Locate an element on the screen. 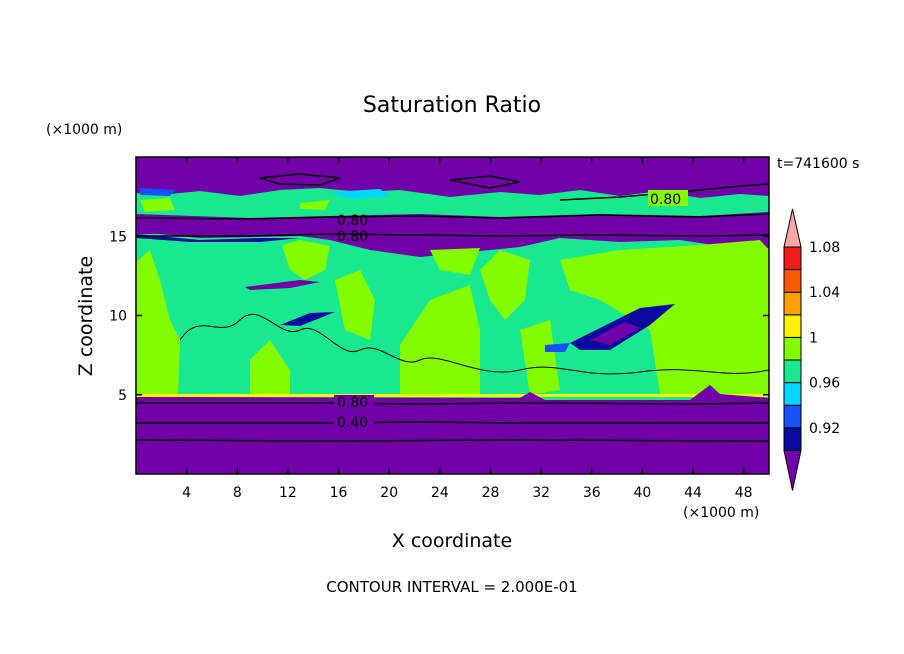 This screenshot has height=654, width=904. mid-dry-band is located at coordinates (452, 234).